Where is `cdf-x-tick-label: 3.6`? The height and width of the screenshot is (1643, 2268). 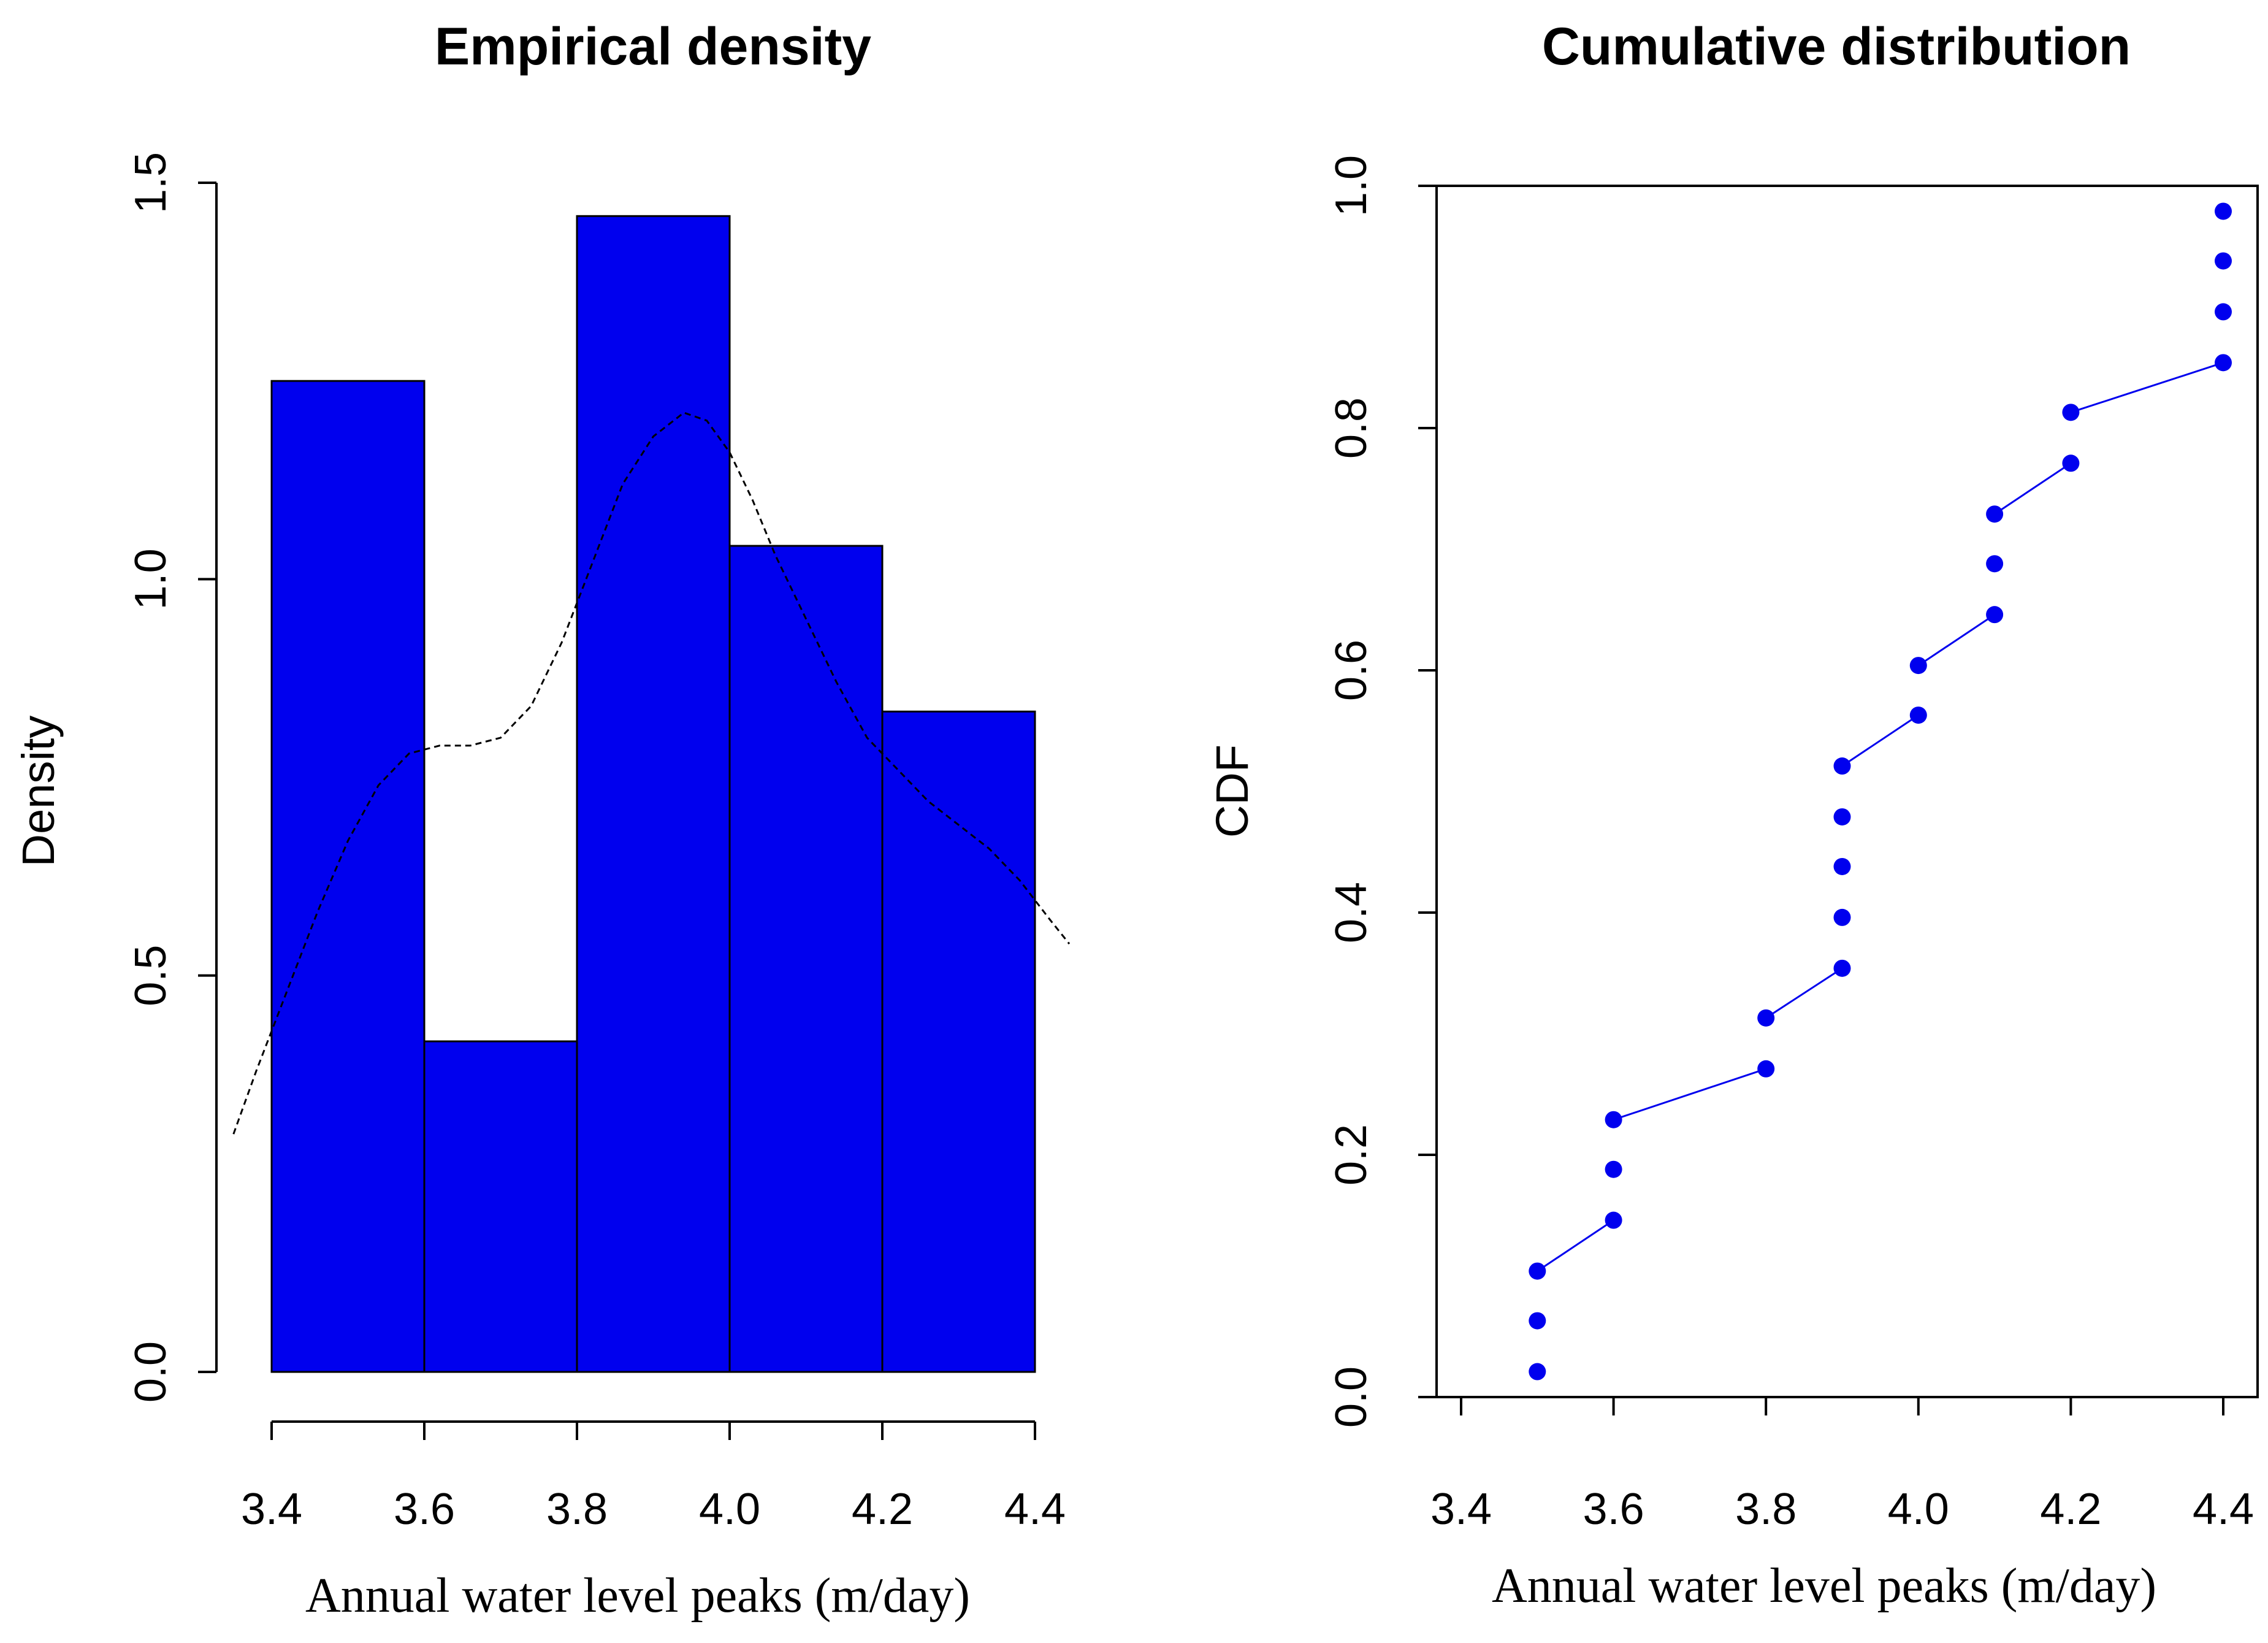 cdf-x-tick-label: 3.6 is located at coordinates (1613, 1510).